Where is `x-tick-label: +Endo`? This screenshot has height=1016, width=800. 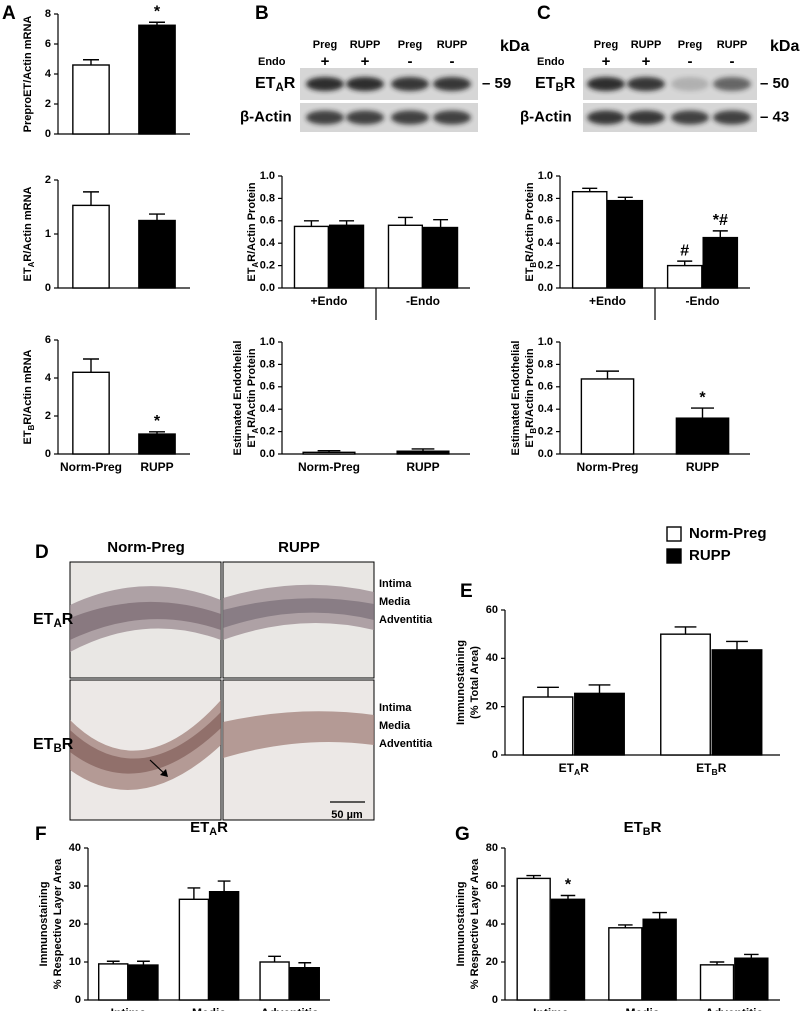
x-tick-label: +Endo is located at coordinates (328, 301).